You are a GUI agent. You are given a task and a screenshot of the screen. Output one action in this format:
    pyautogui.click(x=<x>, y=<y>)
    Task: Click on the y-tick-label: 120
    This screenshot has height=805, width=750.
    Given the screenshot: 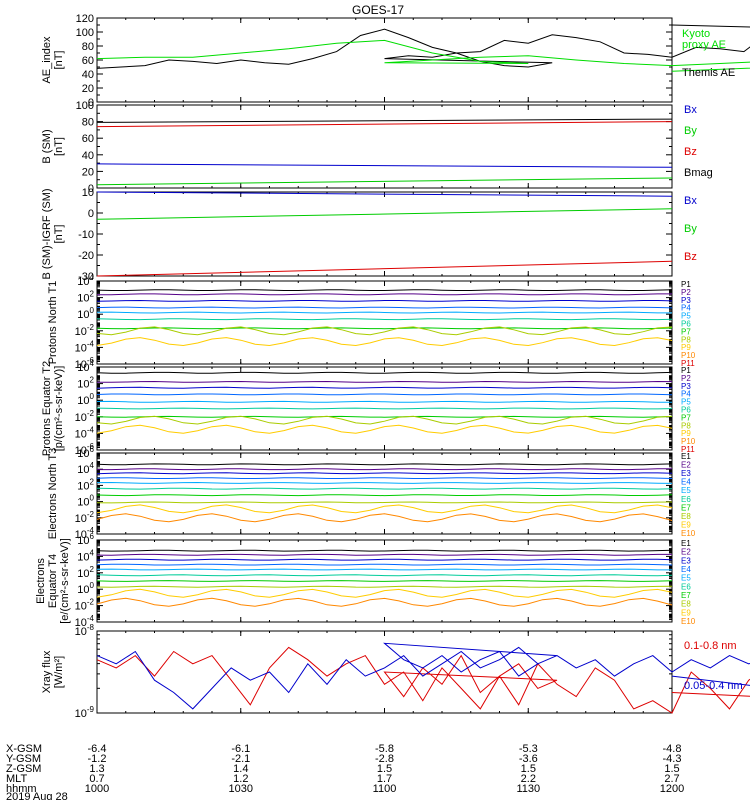 What is the action you would take?
    pyautogui.click(x=85, y=19)
    